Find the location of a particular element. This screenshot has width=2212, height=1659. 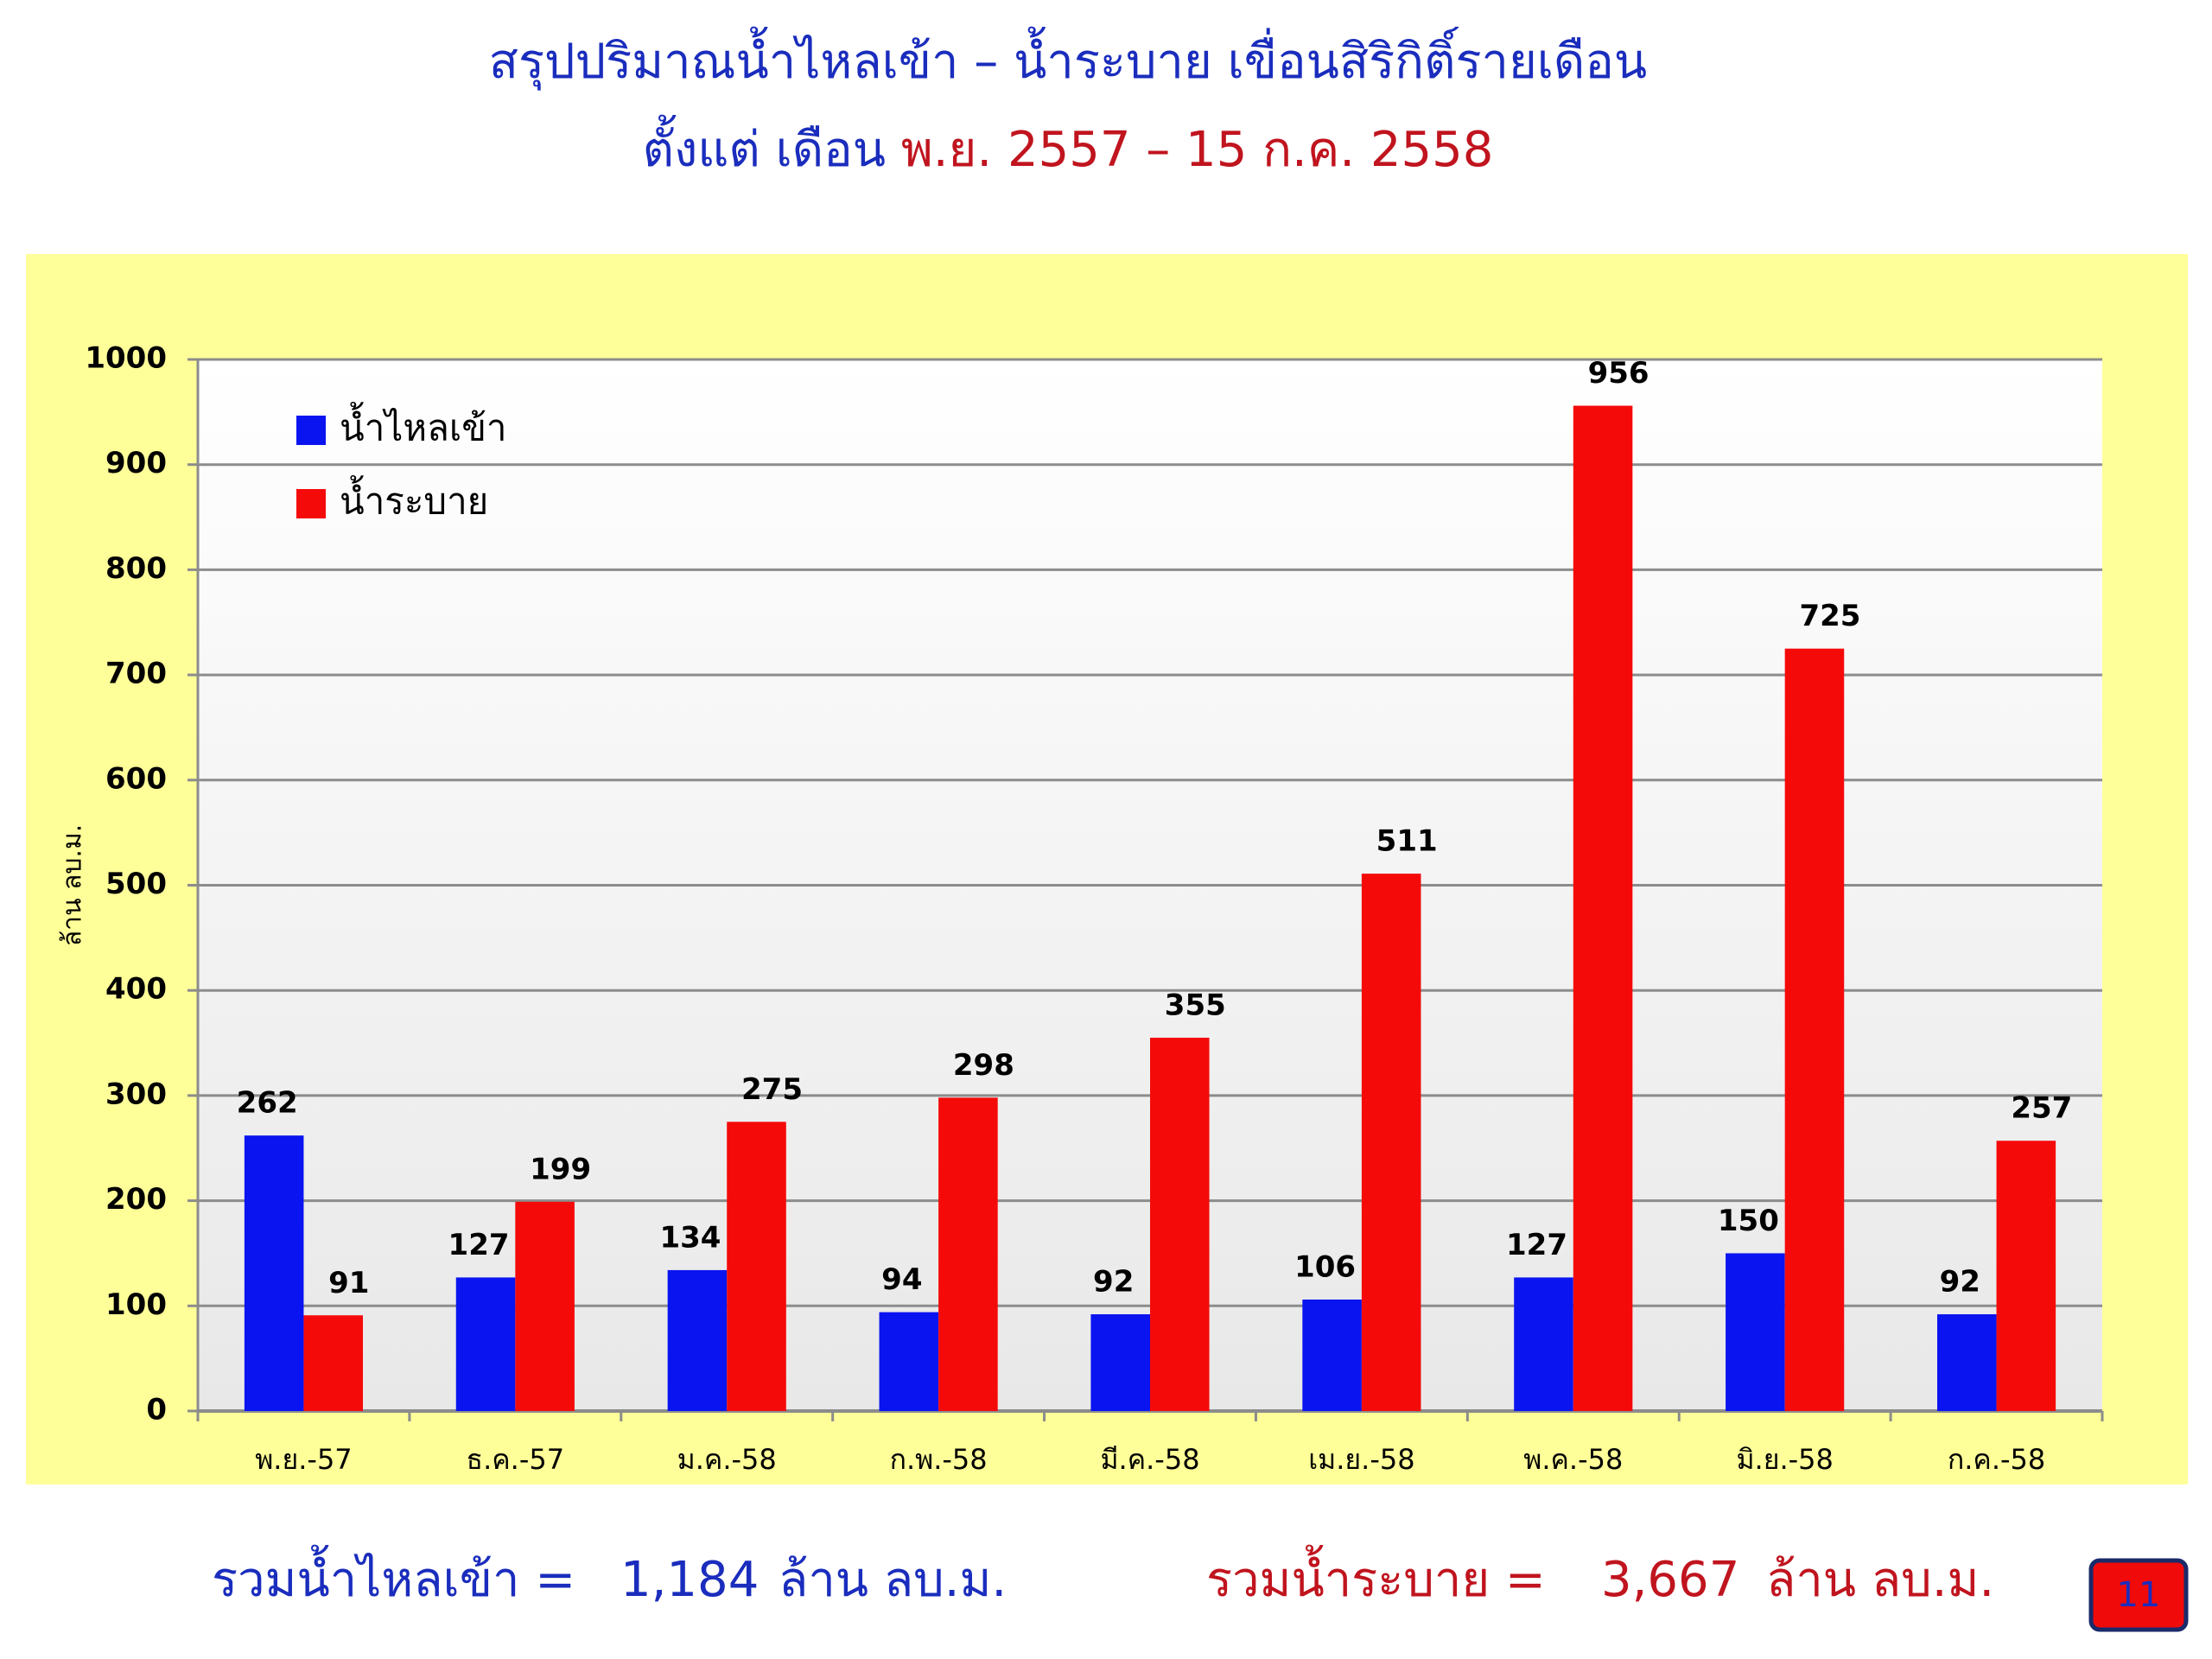

x-tick-label: พ.ย.-57 is located at coordinates (303, 1459).